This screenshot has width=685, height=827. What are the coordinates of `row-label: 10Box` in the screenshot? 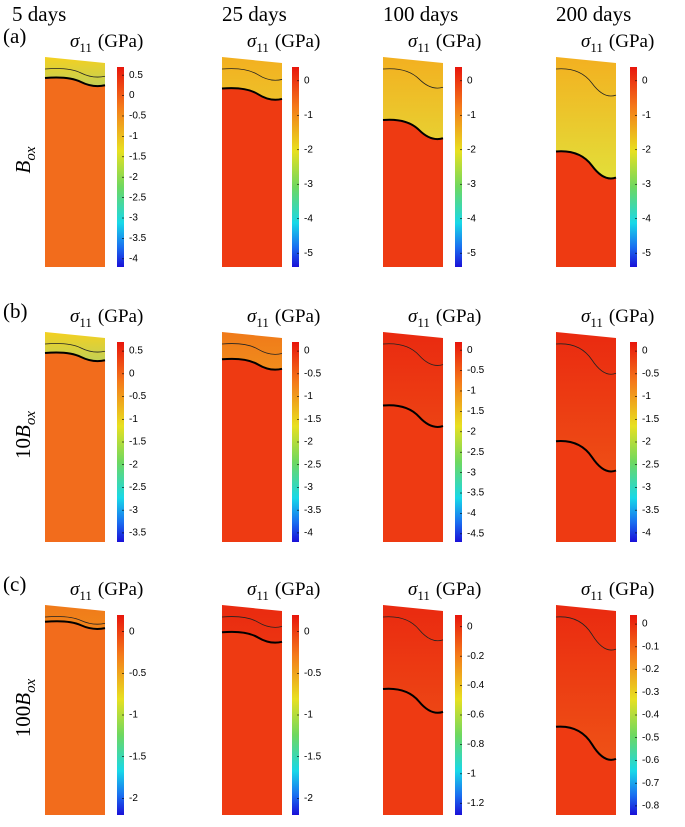 It's located at (25, 435).